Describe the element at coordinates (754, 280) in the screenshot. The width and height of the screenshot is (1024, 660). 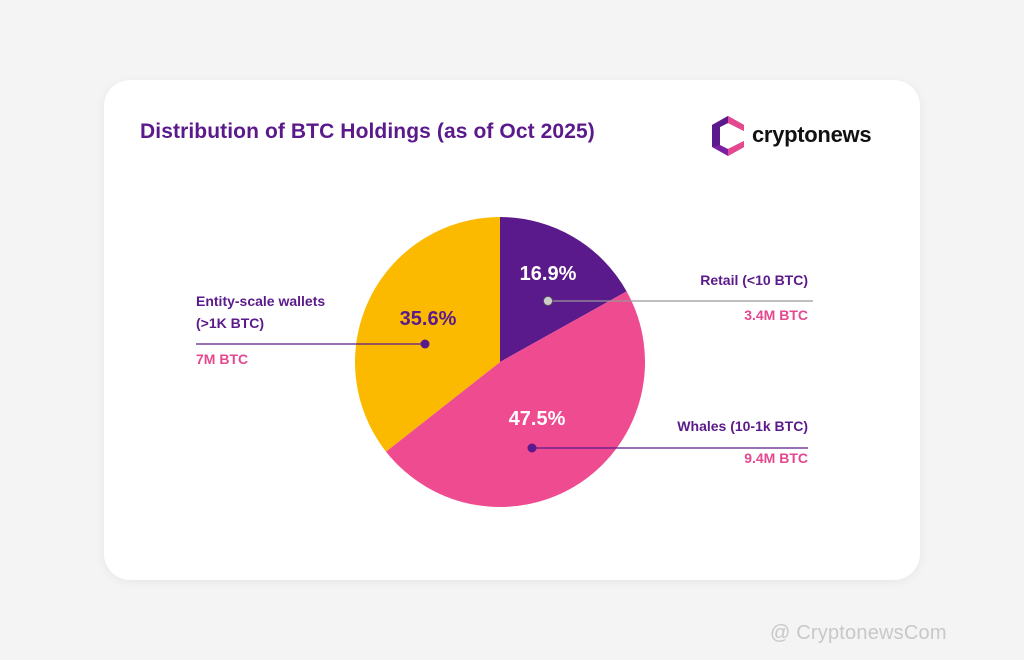
I see `slice-category-label: Retail (<10 BTC)` at that location.